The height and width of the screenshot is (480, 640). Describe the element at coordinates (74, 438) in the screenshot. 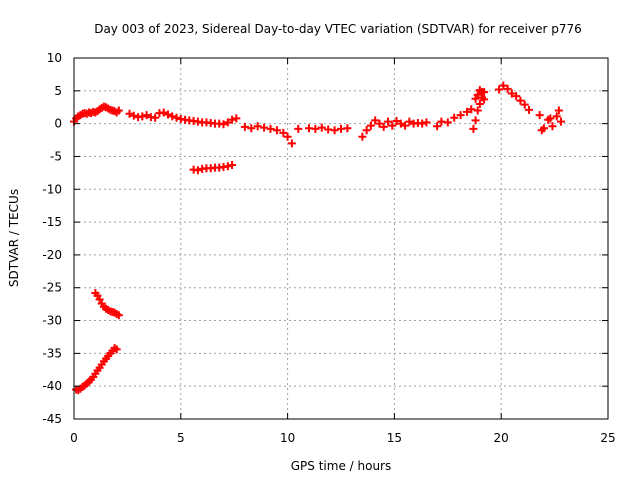

I see `x-tick-label: 0` at that location.